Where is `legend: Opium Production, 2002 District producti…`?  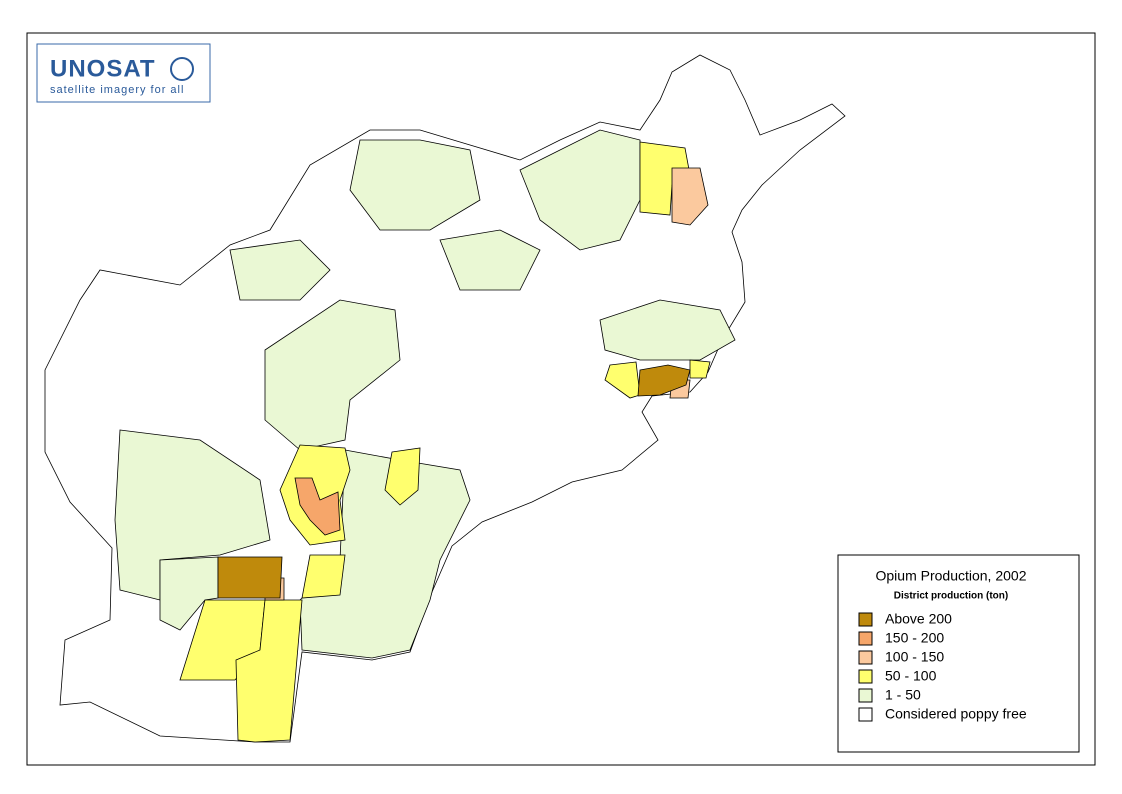
legend: Opium Production, 2002 District producti… is located at coordinates (958, 653).